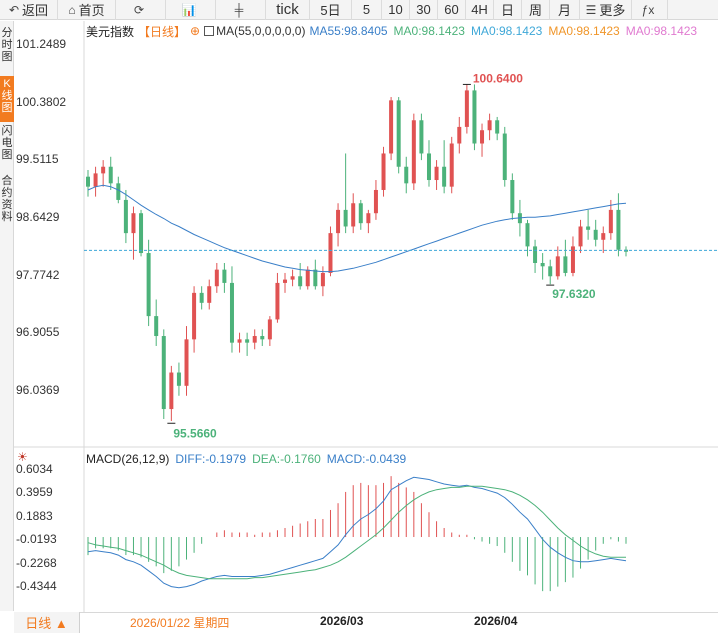 This screenshot has height=633, width=718. I want to click on toolbar-item-function: ƒx, so click(650, 10).